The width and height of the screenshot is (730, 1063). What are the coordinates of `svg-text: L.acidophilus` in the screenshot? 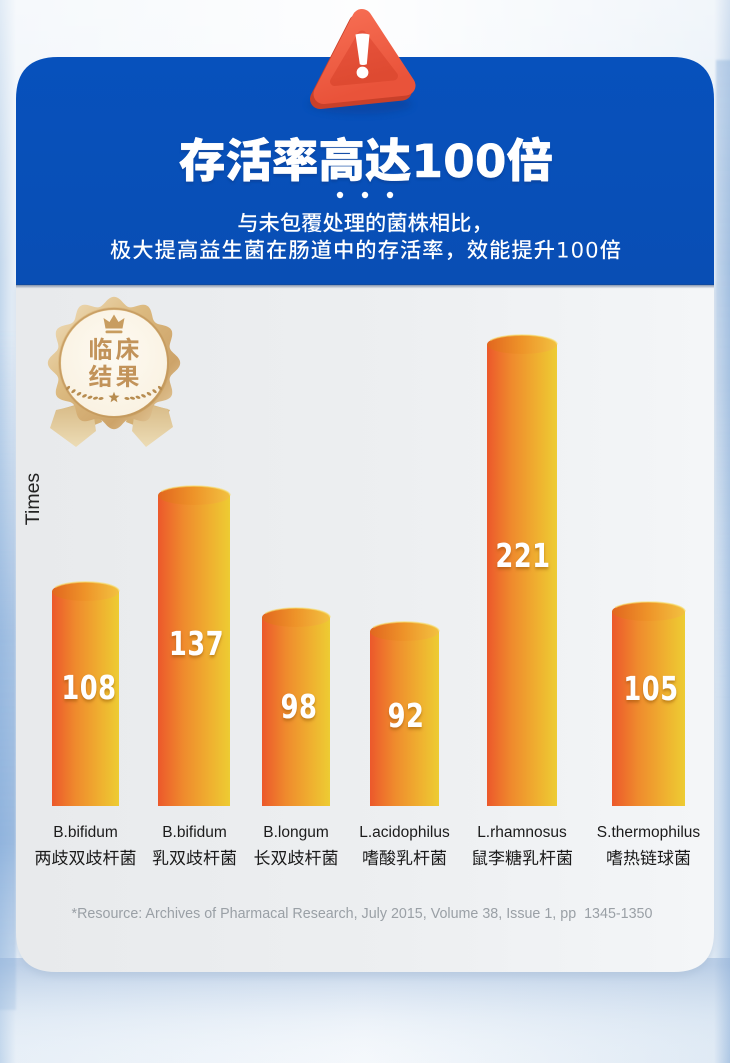 It's located at (404, 832).